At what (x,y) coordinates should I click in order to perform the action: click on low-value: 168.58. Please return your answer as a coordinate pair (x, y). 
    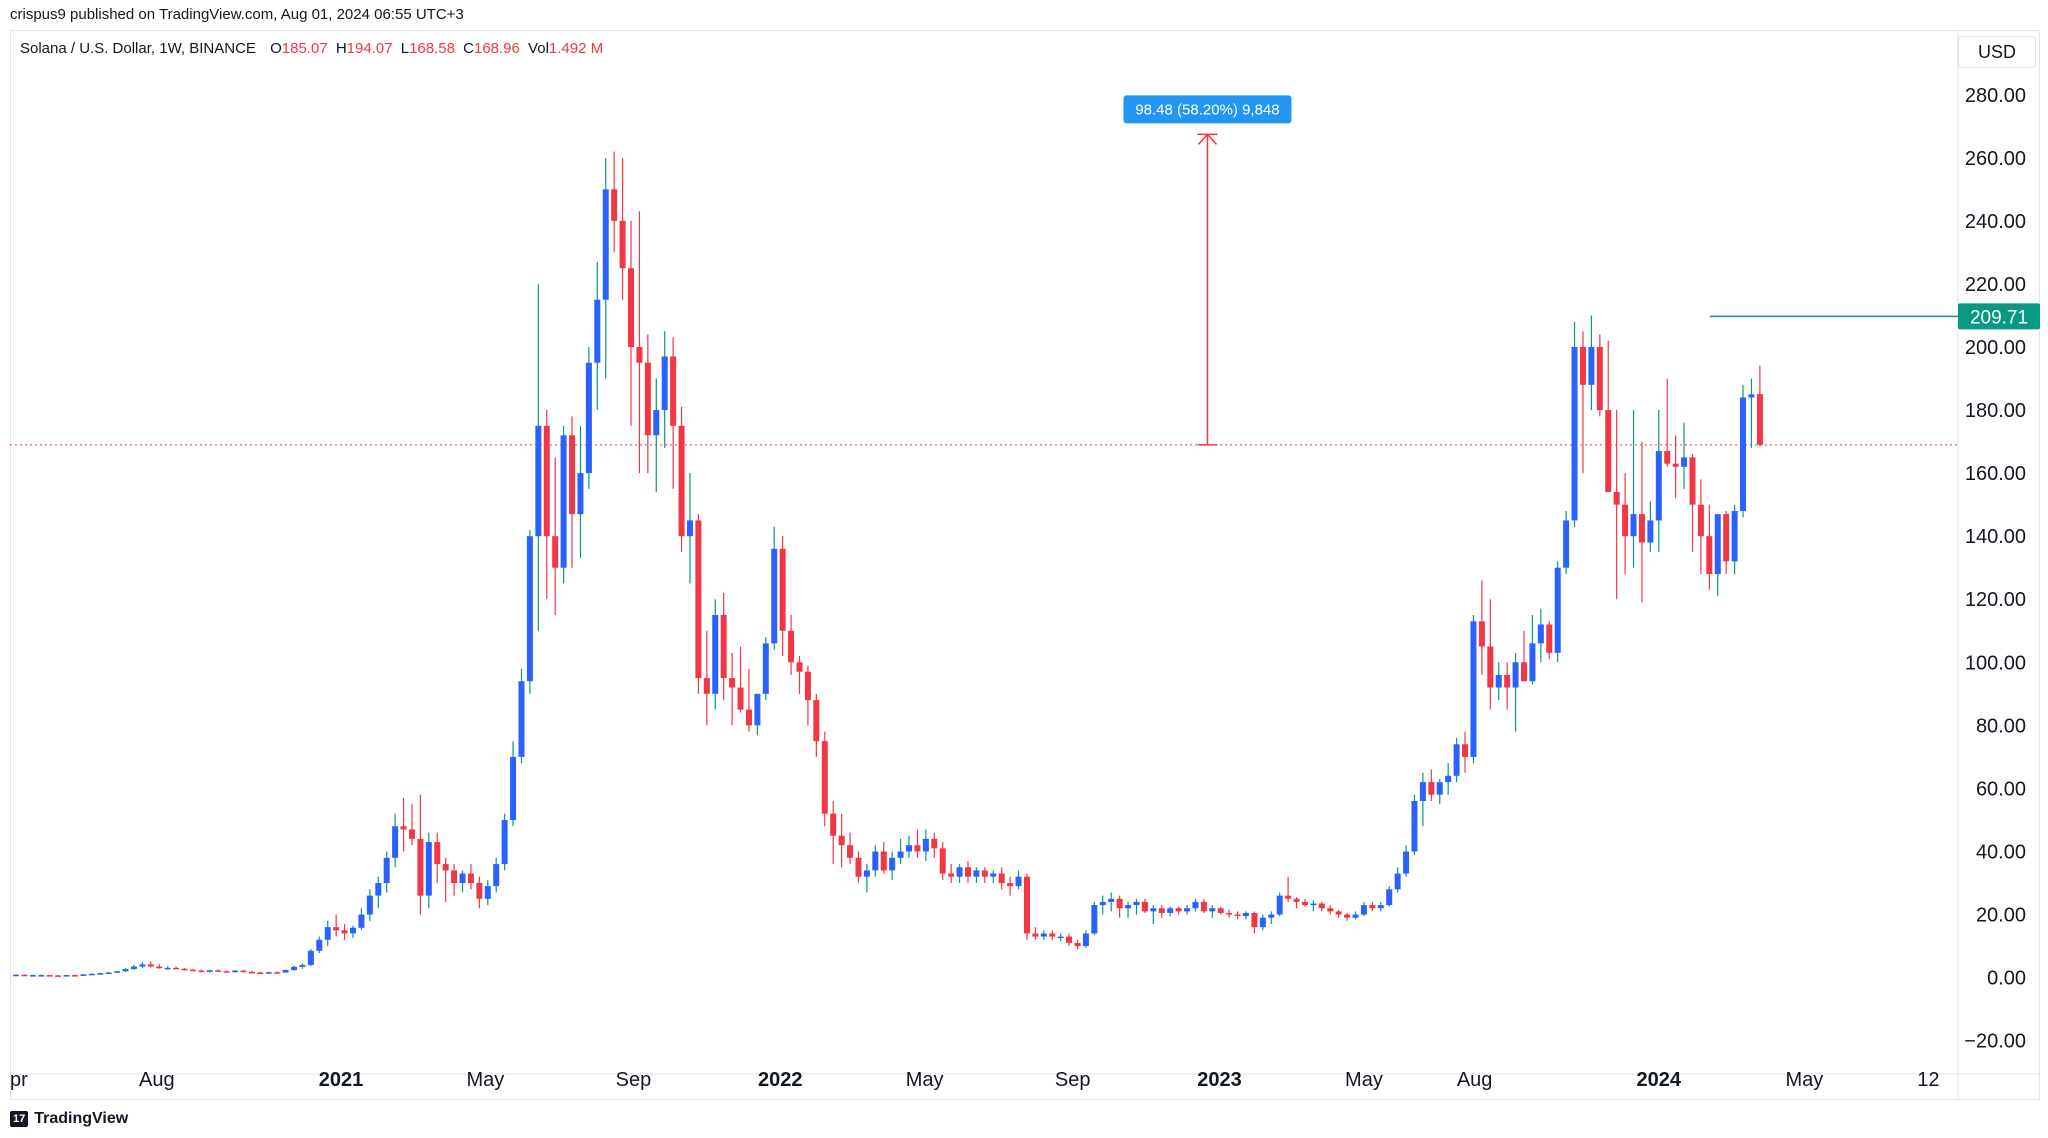
    Looking at the image, I should click on (432, 48).